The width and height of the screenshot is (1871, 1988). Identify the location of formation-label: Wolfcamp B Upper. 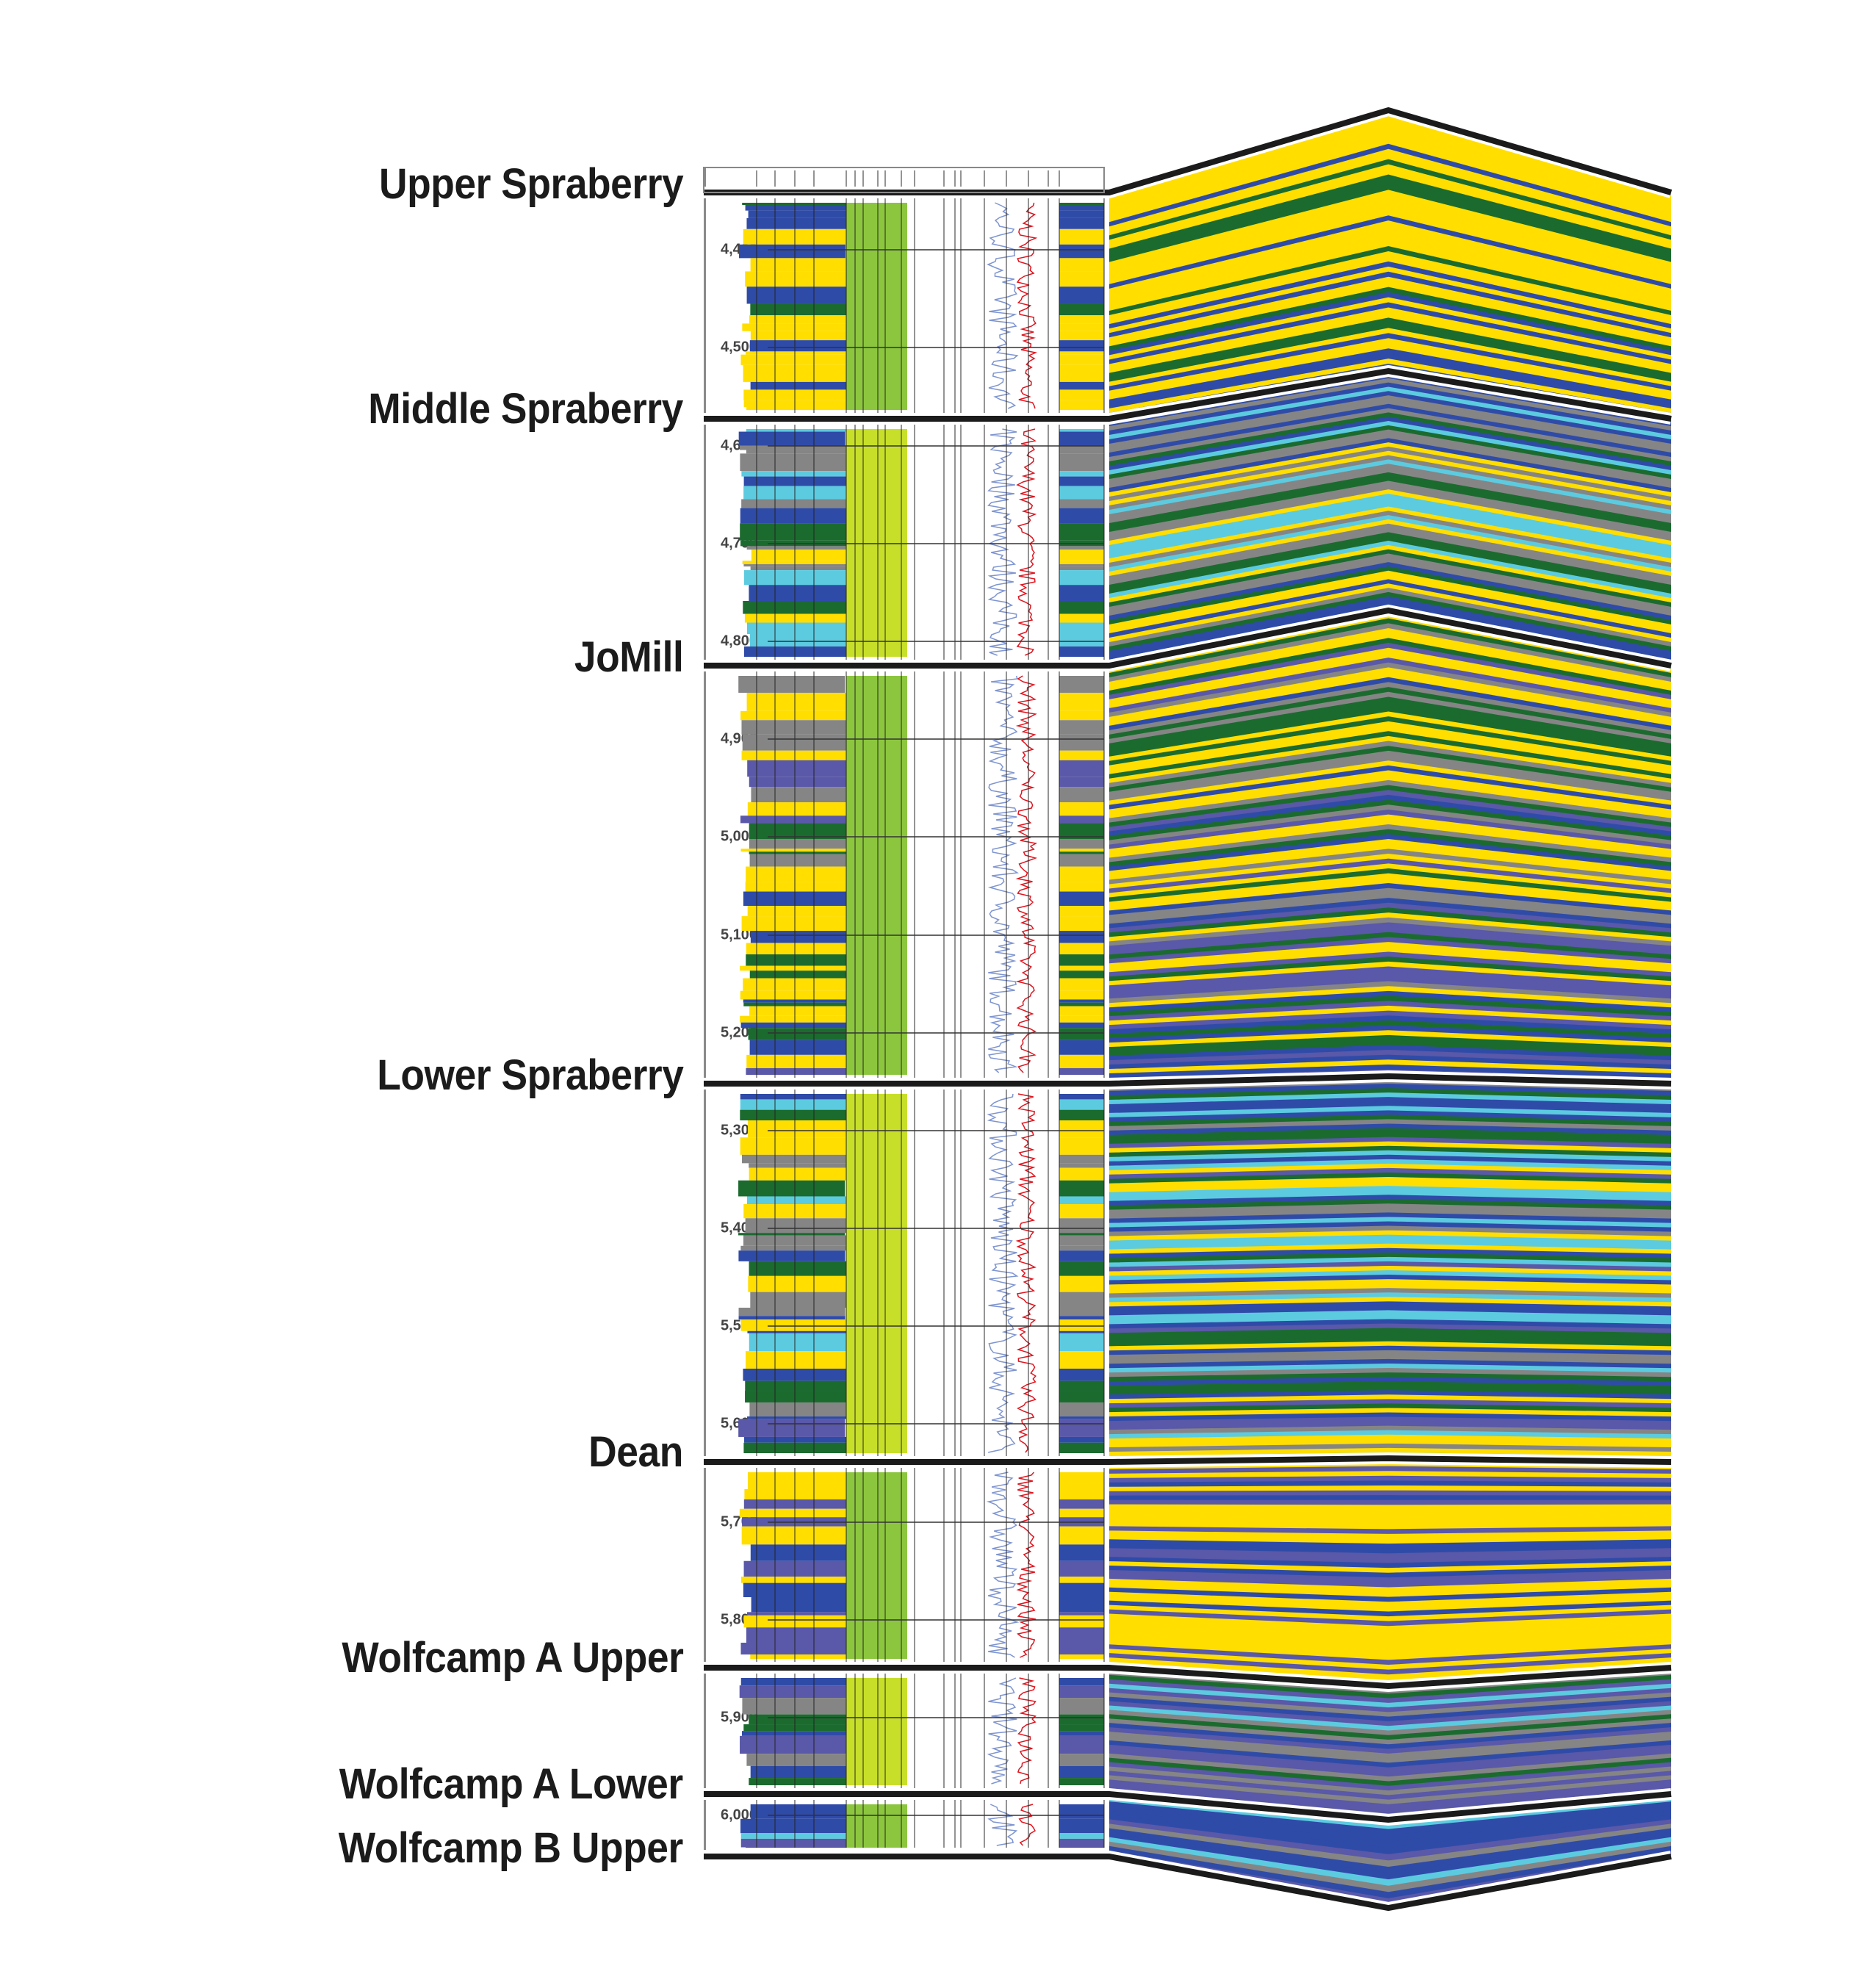
(511, 1848).